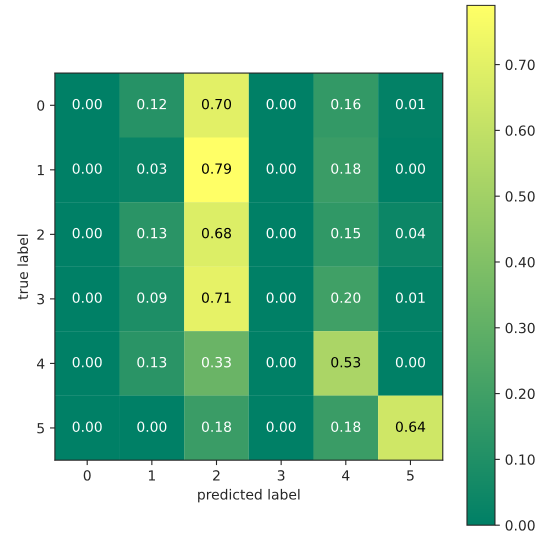 The image size is (538, 537). I want to click on x-tick-label: 2, so click(216, 475).